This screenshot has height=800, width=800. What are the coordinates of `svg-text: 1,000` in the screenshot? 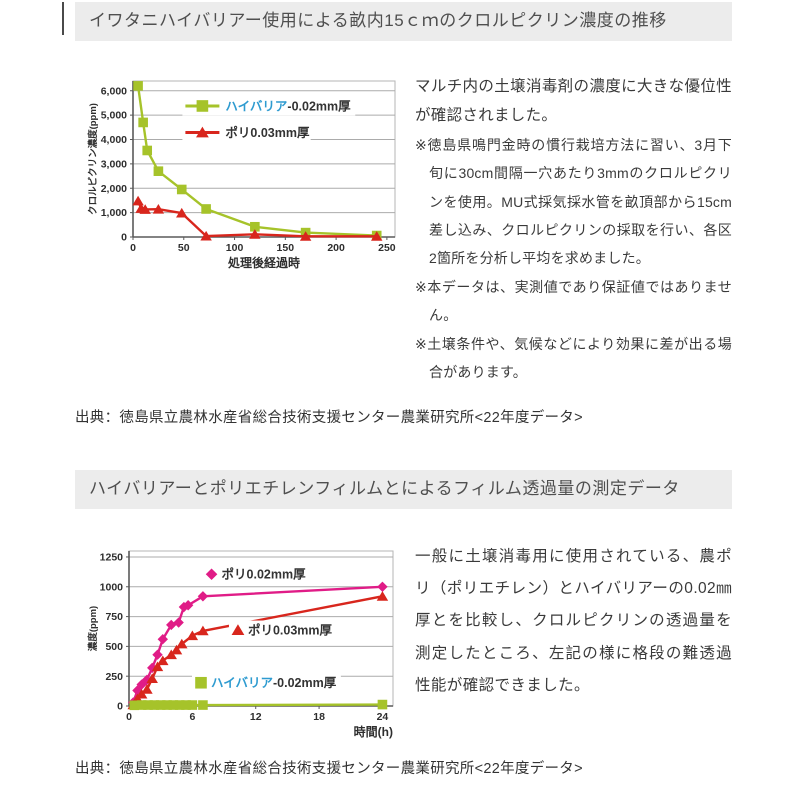 It's located at (114, 213).